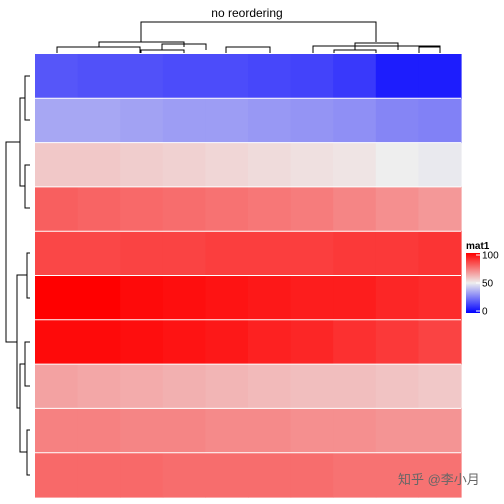  Describe the element at coordinates (478, 246) in the screenshot. I see `legend-title: mat1` at that location.